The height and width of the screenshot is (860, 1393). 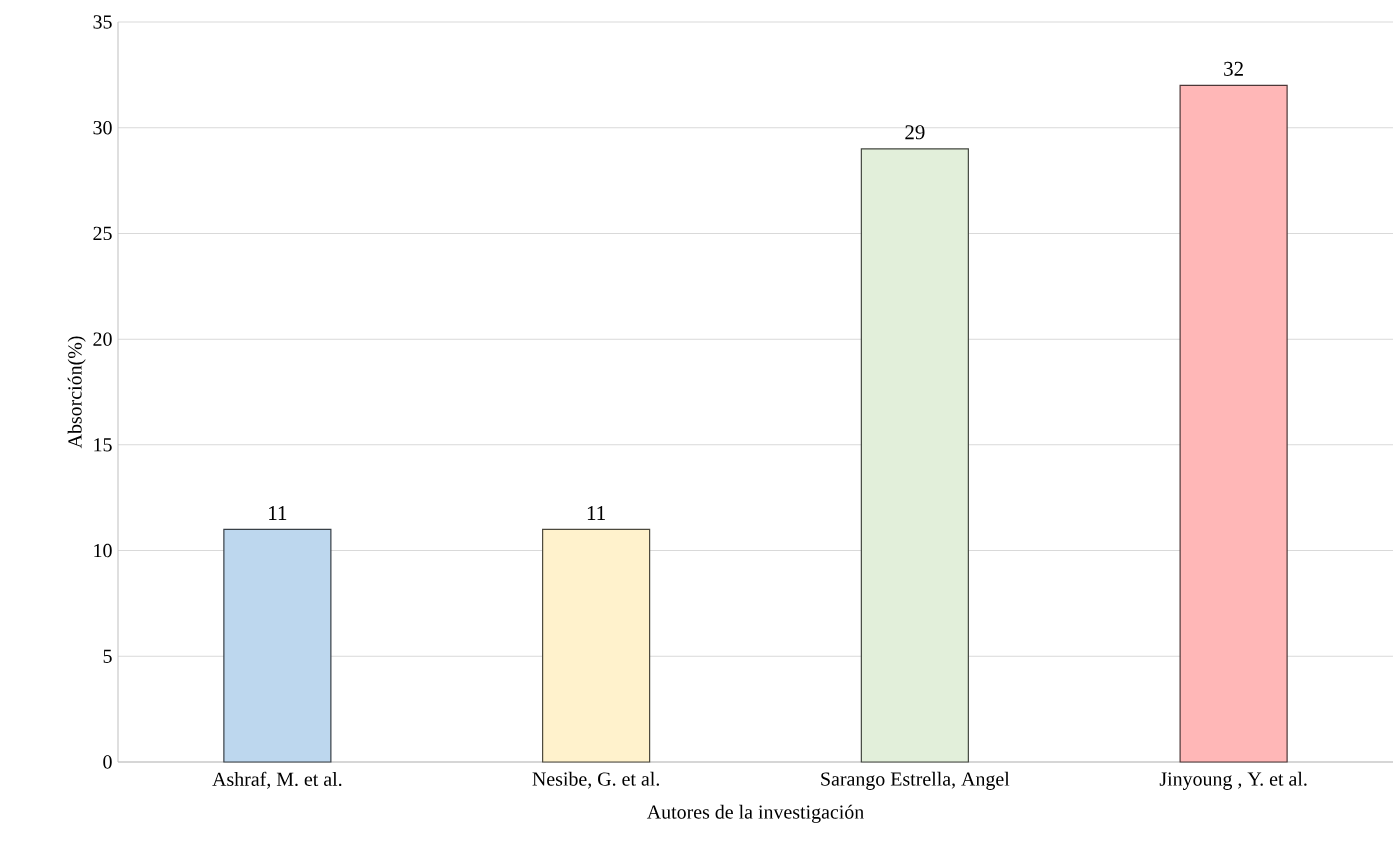 What do you see at coordinates (1233, 68) in the screenshot?
I see `data-label: 32` at bounding box center [1233, 68].